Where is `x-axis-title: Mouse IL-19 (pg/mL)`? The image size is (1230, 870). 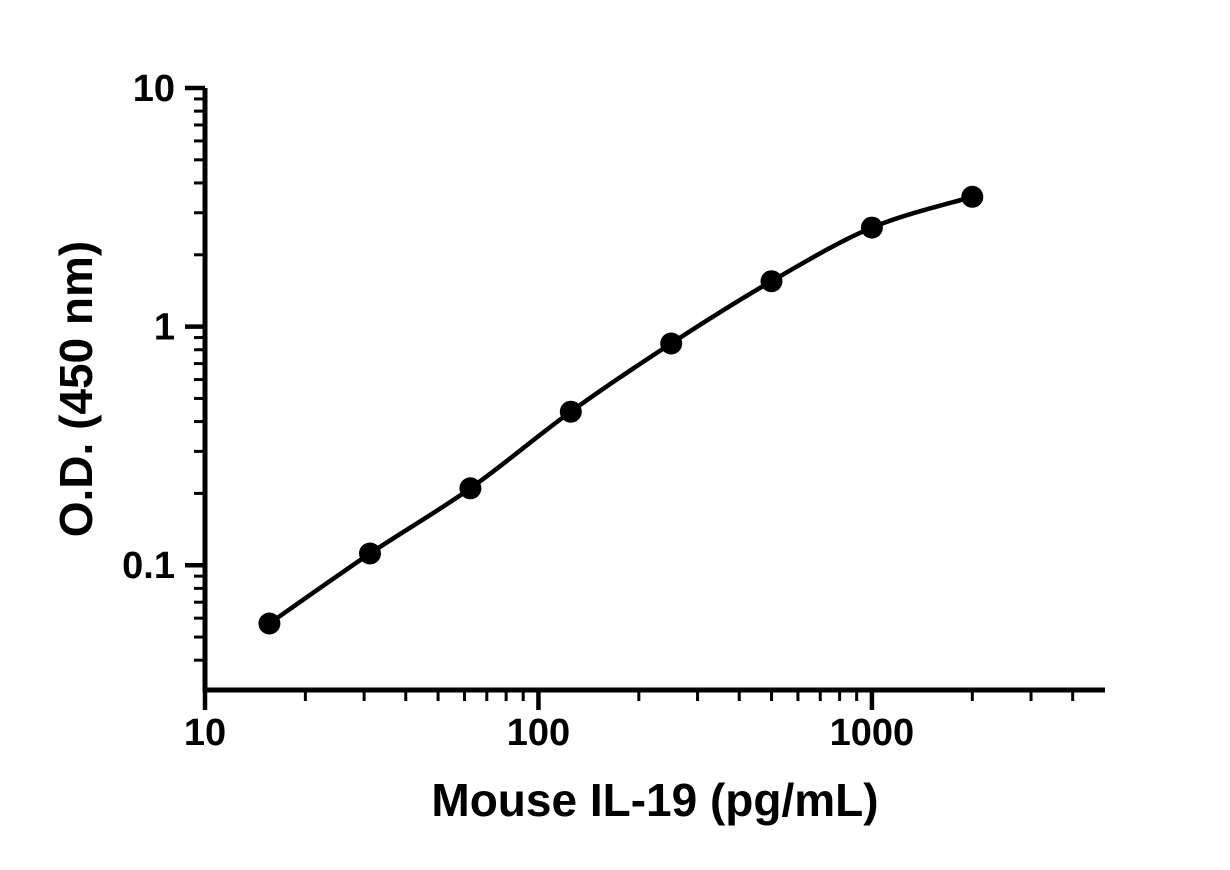
x-axis-title: Mouse IL-19 (pg/mL) is located at coordinates (655, 800).